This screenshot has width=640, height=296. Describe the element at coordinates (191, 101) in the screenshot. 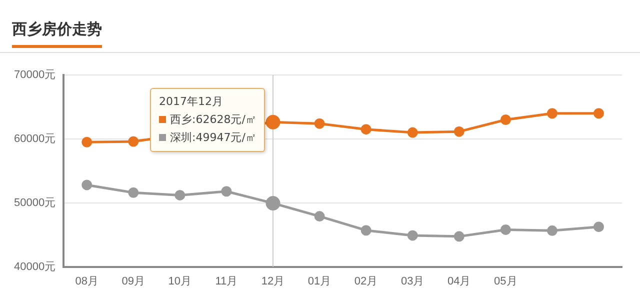

I see `annotation: 2017年12月` at that location.